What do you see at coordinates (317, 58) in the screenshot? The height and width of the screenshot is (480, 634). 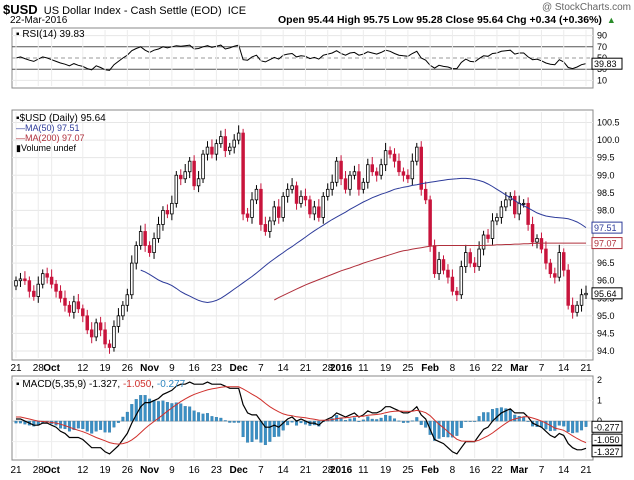 I see `rsi-panel: 907050301039.83` at bounding box center [317, 58].